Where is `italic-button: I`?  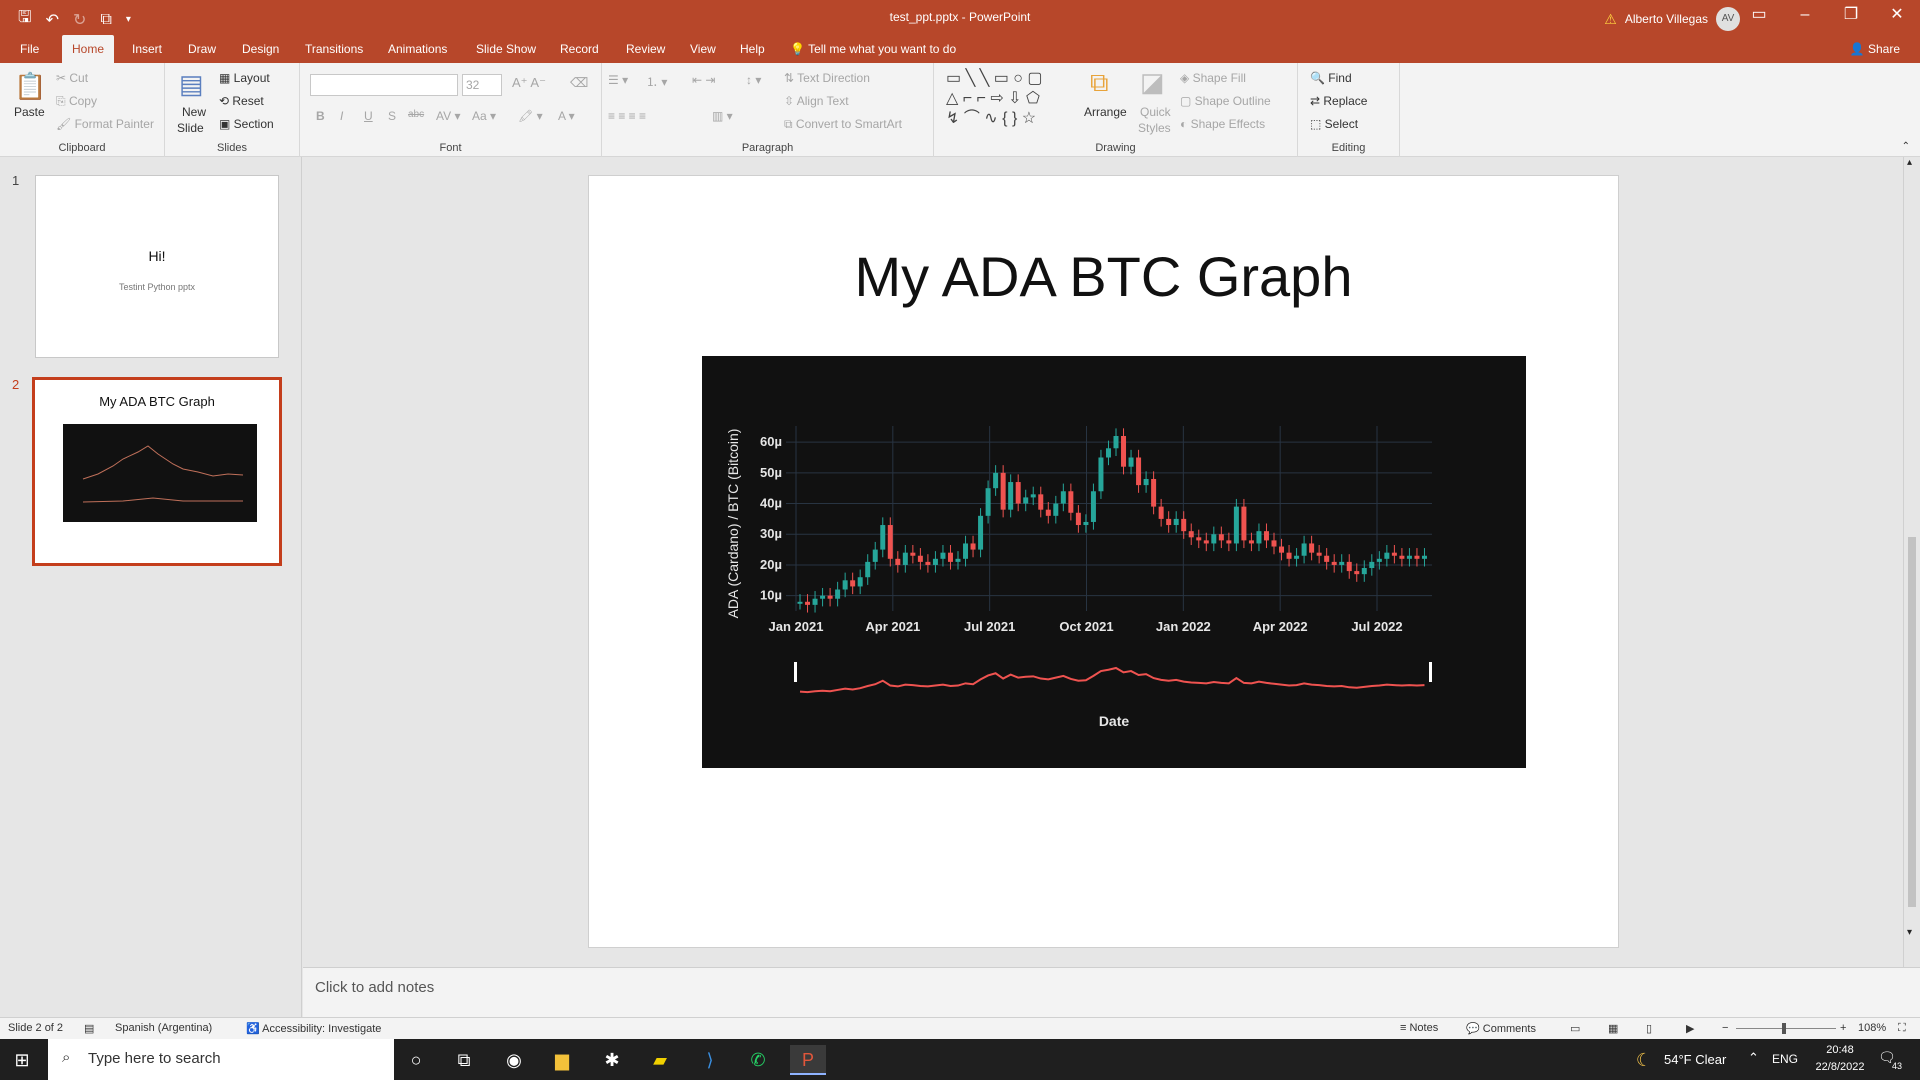
italic-button: I is located at coordinates (342, 116).